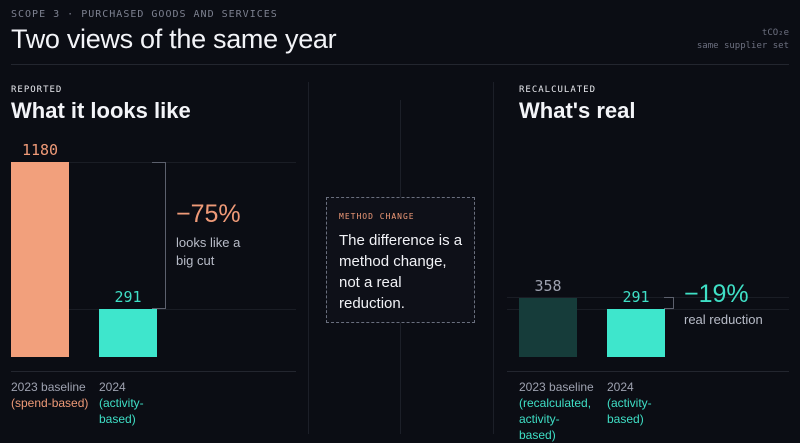 The image size is (800, 443). I want to click on header-divider, so click(400, 64).